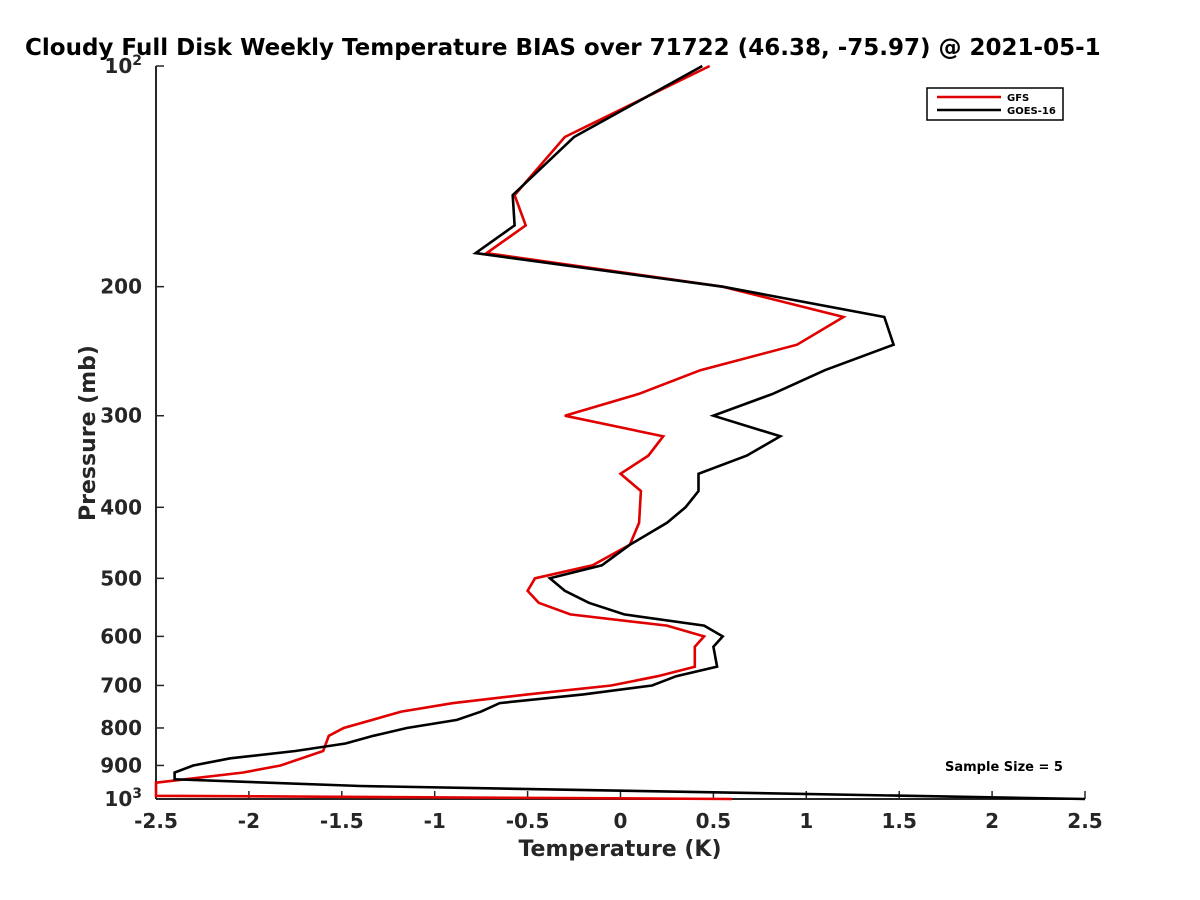 The width and height of the screenshot is (1200, 900). What do you see at coordinates (898, 821) in the screenshot?
I see `x-tick-label: 1.5` at bounding box center [898, 821].